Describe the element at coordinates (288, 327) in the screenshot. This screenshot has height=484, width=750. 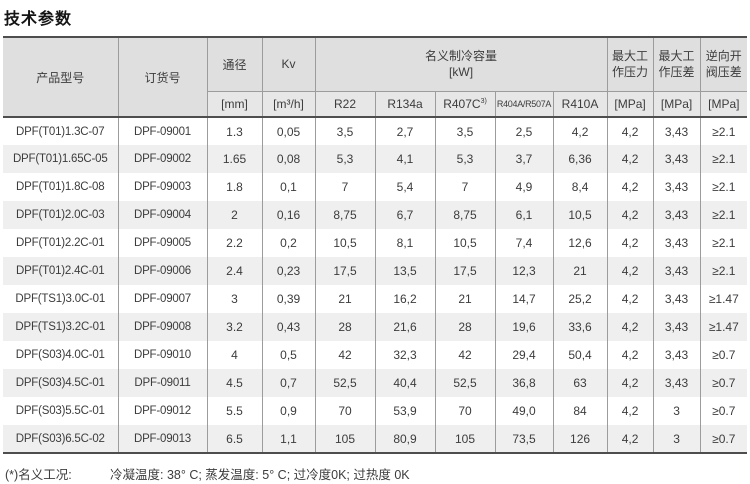
I see `kv-cell: 0,43` at that location.